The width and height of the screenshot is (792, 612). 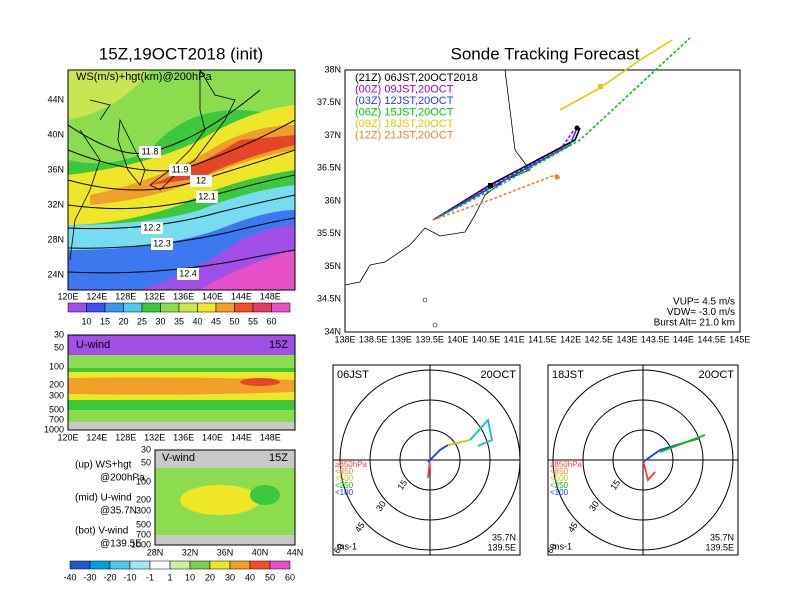 I want to click on lat-label: 28N, so click(x=155, y=552).